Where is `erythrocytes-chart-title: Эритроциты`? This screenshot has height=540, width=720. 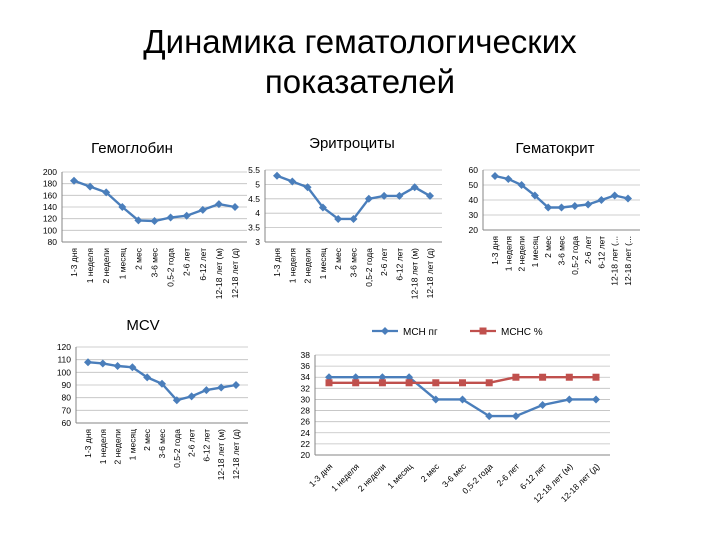 erythrocytes-chart-title: Эритроциты is located at coordinates (352, 143).